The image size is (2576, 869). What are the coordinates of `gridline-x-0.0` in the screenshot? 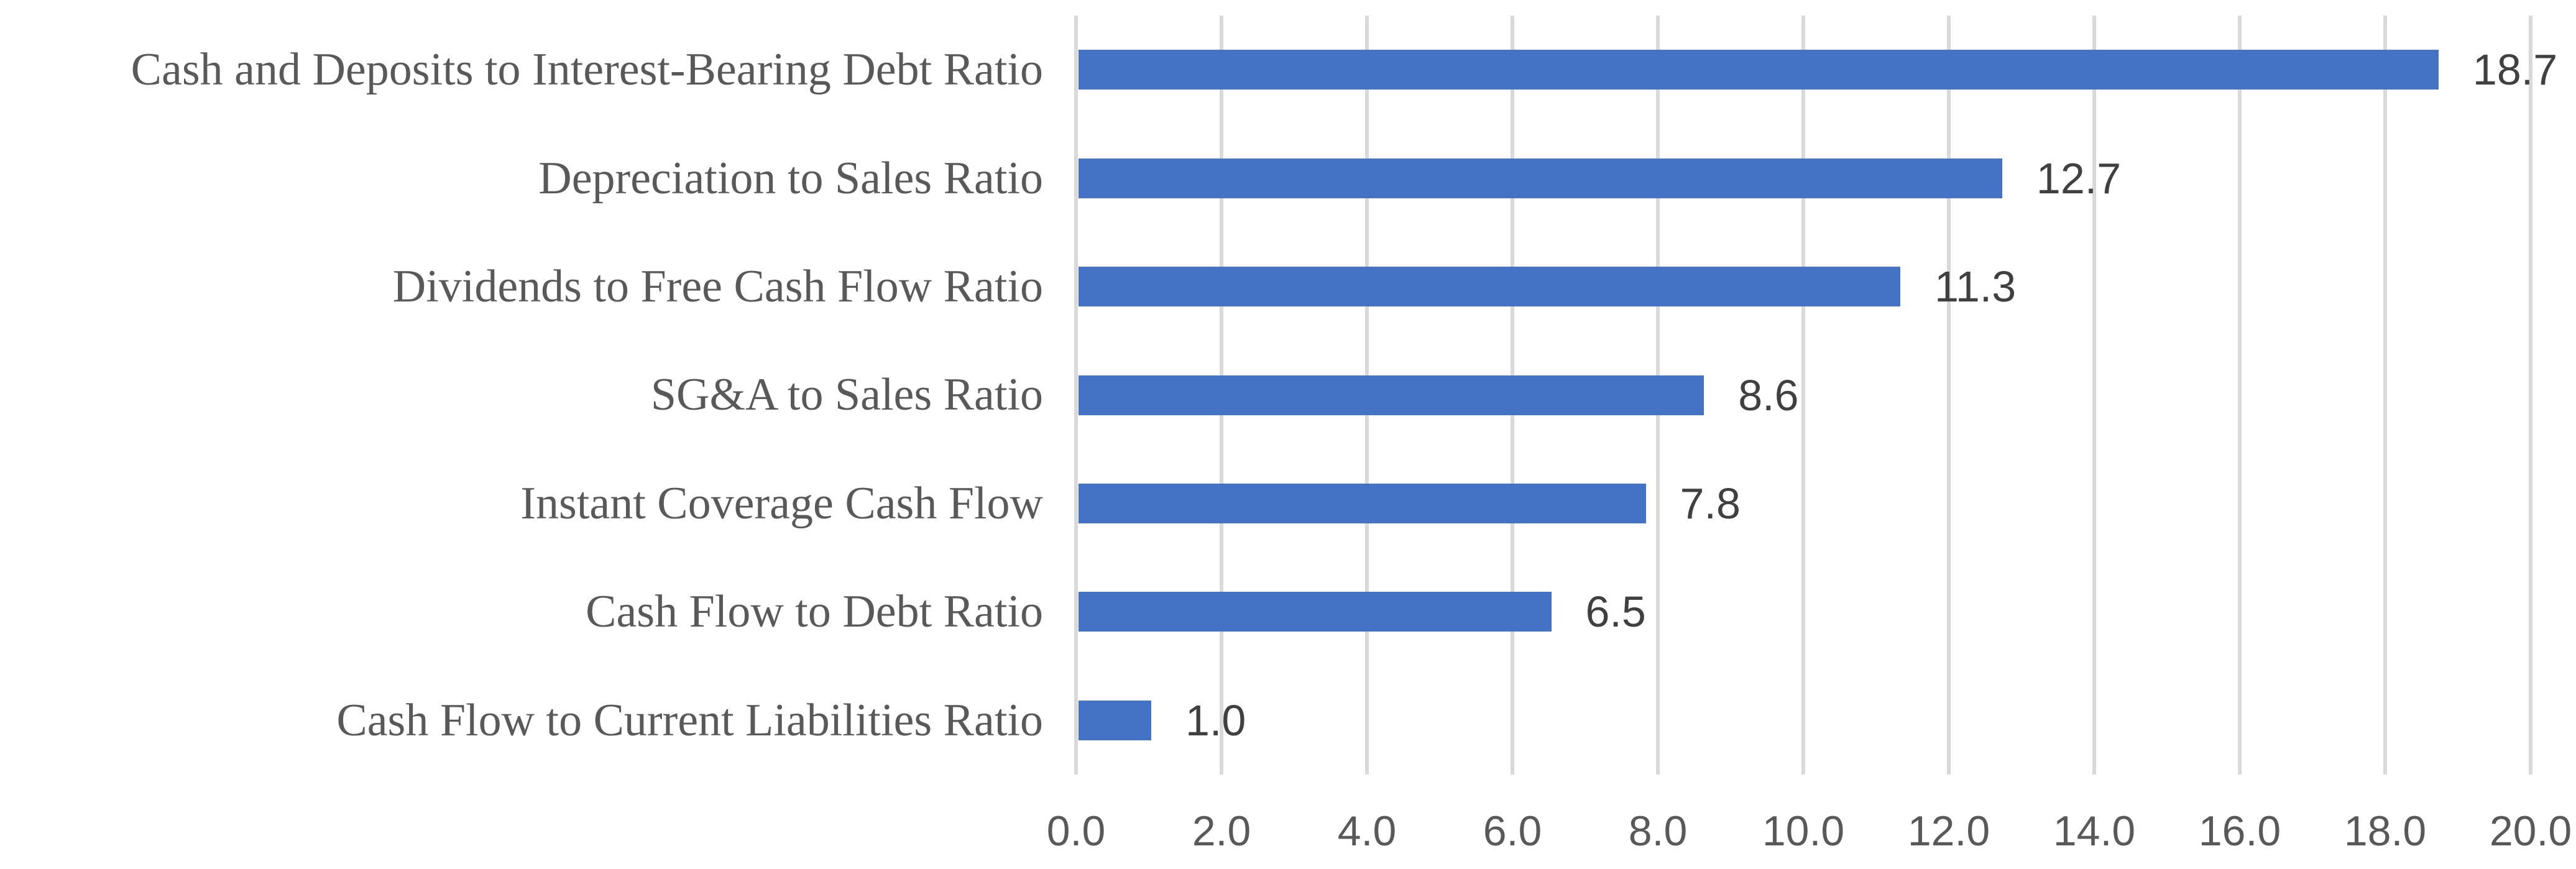 It's located at (1076, 396).